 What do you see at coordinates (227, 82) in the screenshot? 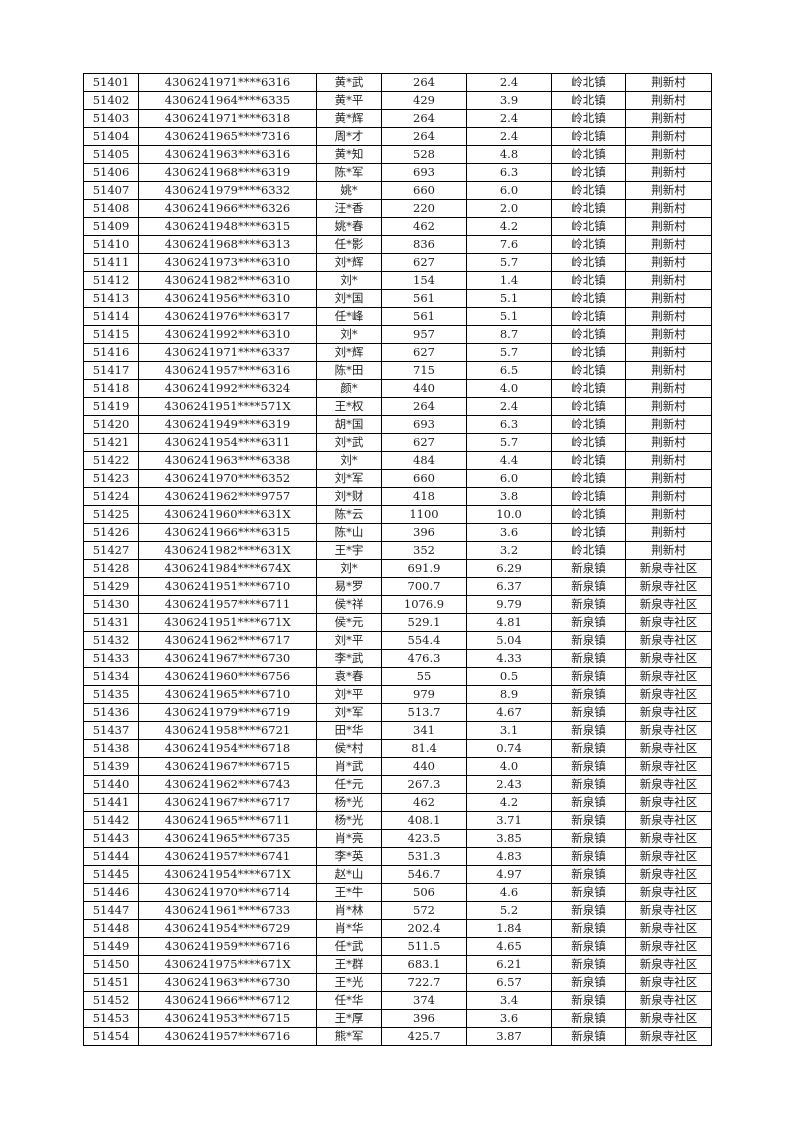
I see `id-number-cell: 4306241971****6316` at bounding box center [227, 82].